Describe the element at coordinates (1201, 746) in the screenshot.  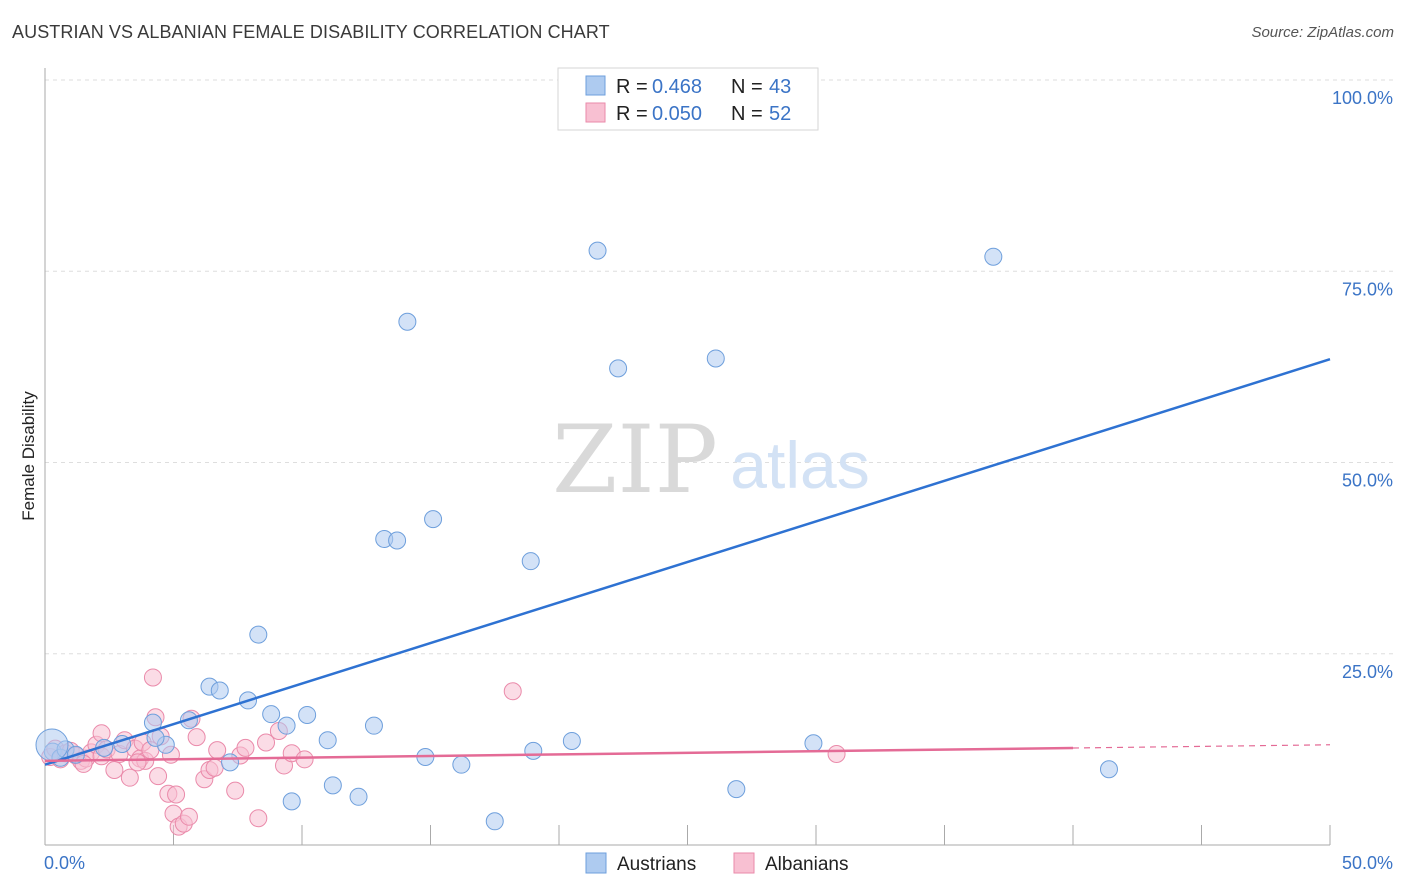
I see `albanian-trend-line-extension` at that location.